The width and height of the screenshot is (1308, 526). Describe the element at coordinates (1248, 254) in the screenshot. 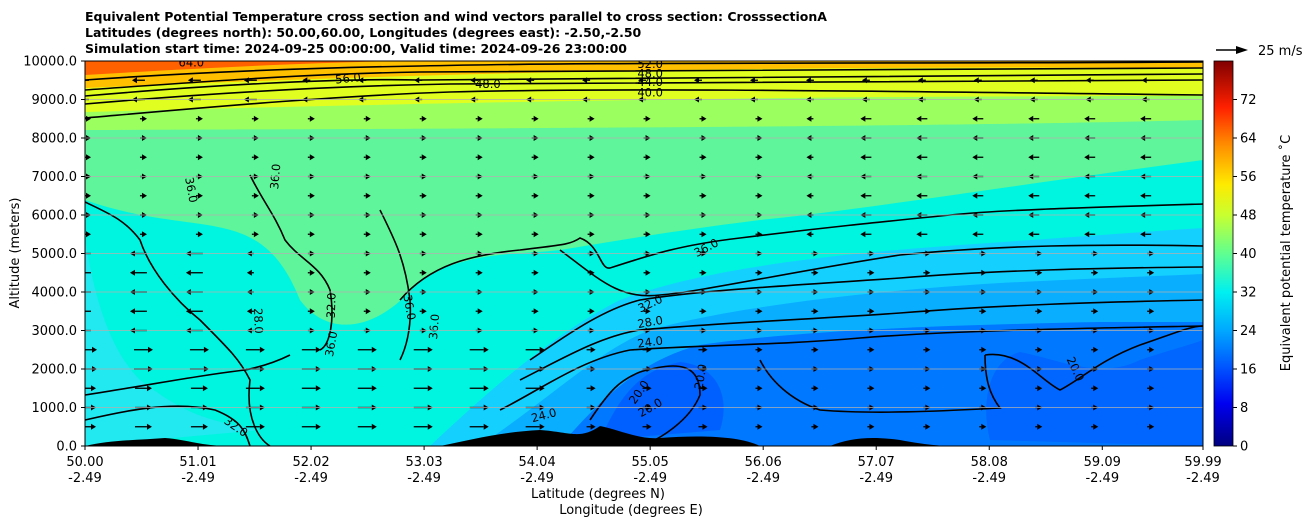

I see `colorbar-tick-label: 40` at that location.